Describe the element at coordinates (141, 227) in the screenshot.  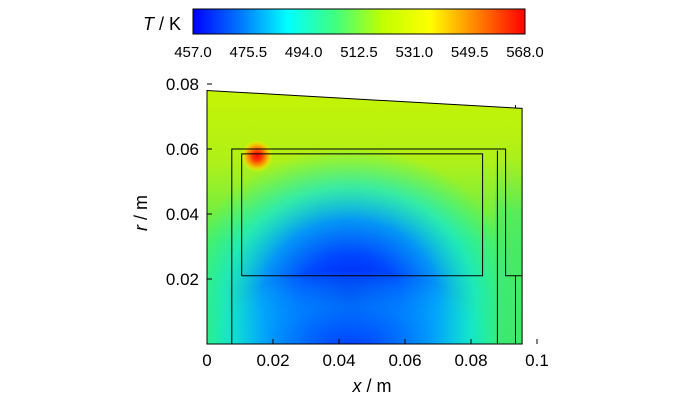
I see `y-axis-label-variable: r` at that location.